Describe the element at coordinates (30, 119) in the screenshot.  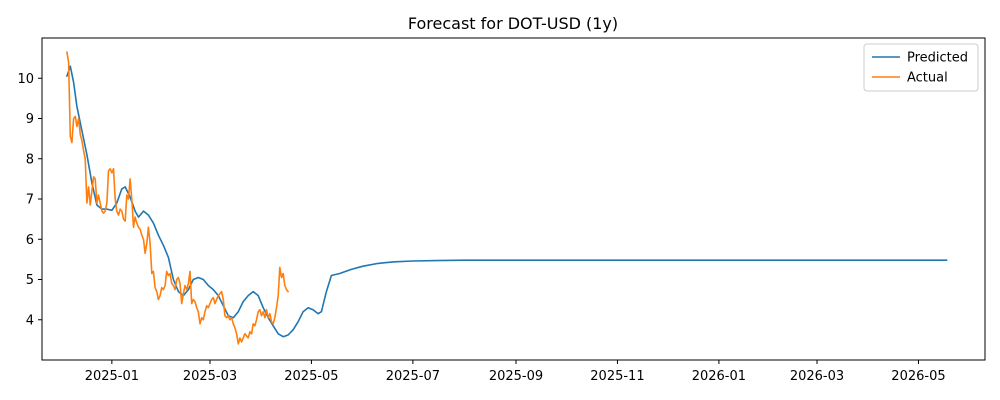
I see `y-tick-label: 9` at that location.